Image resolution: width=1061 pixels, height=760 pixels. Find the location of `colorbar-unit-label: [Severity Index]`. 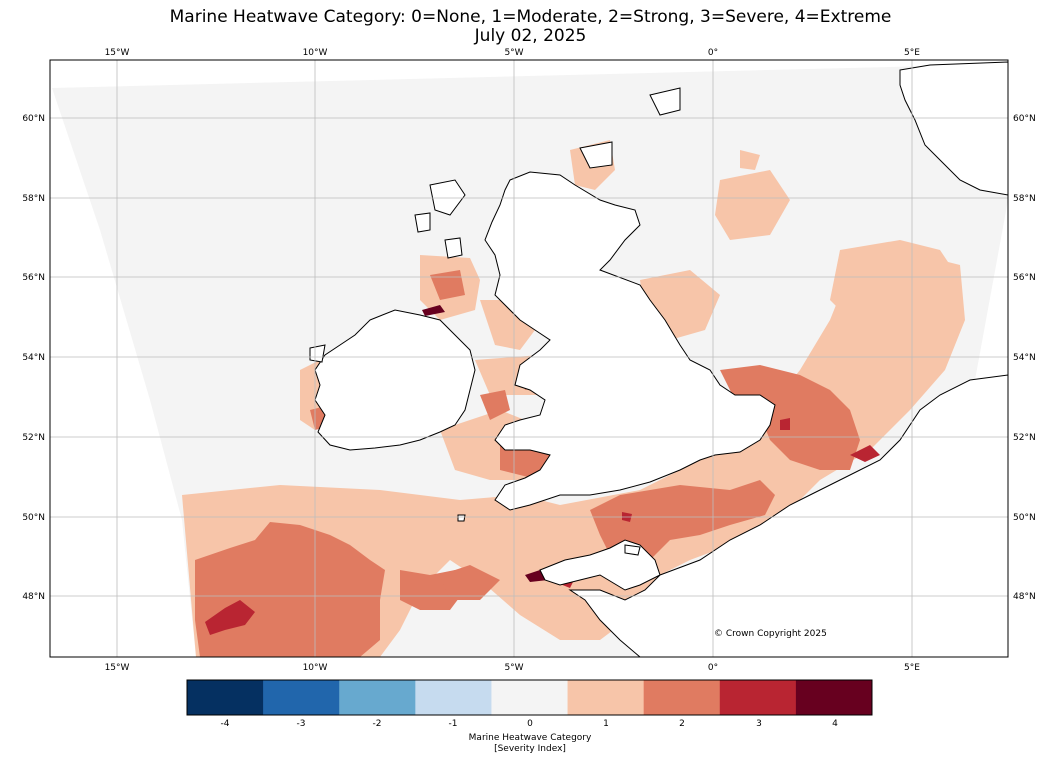

colorbar-unit-label: [Severity Index] is located at coordinates (530, 749).